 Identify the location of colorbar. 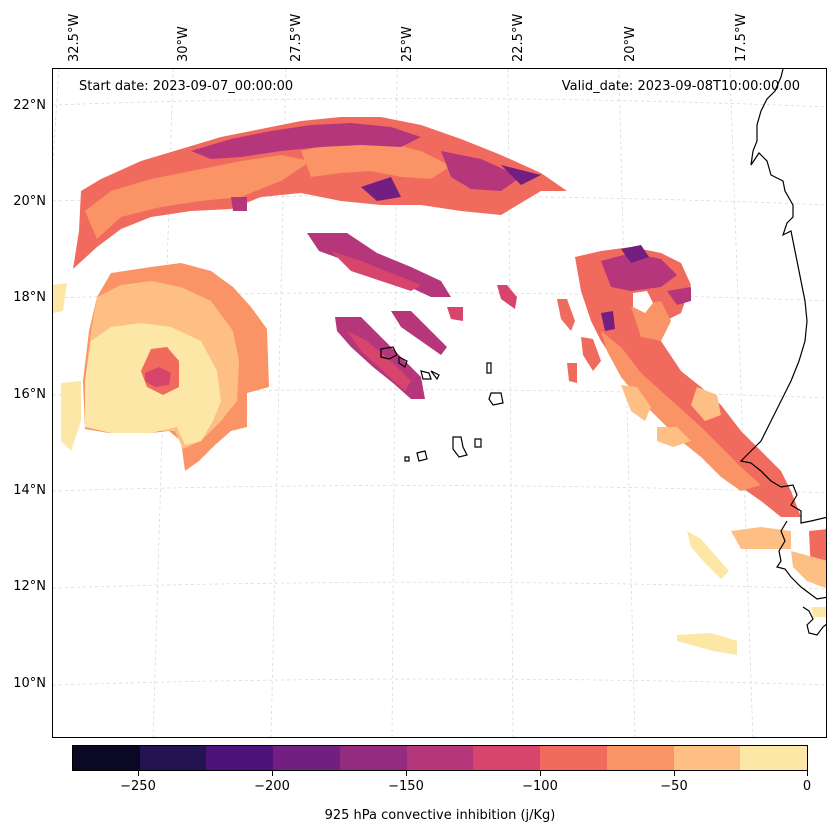
(440, 758).